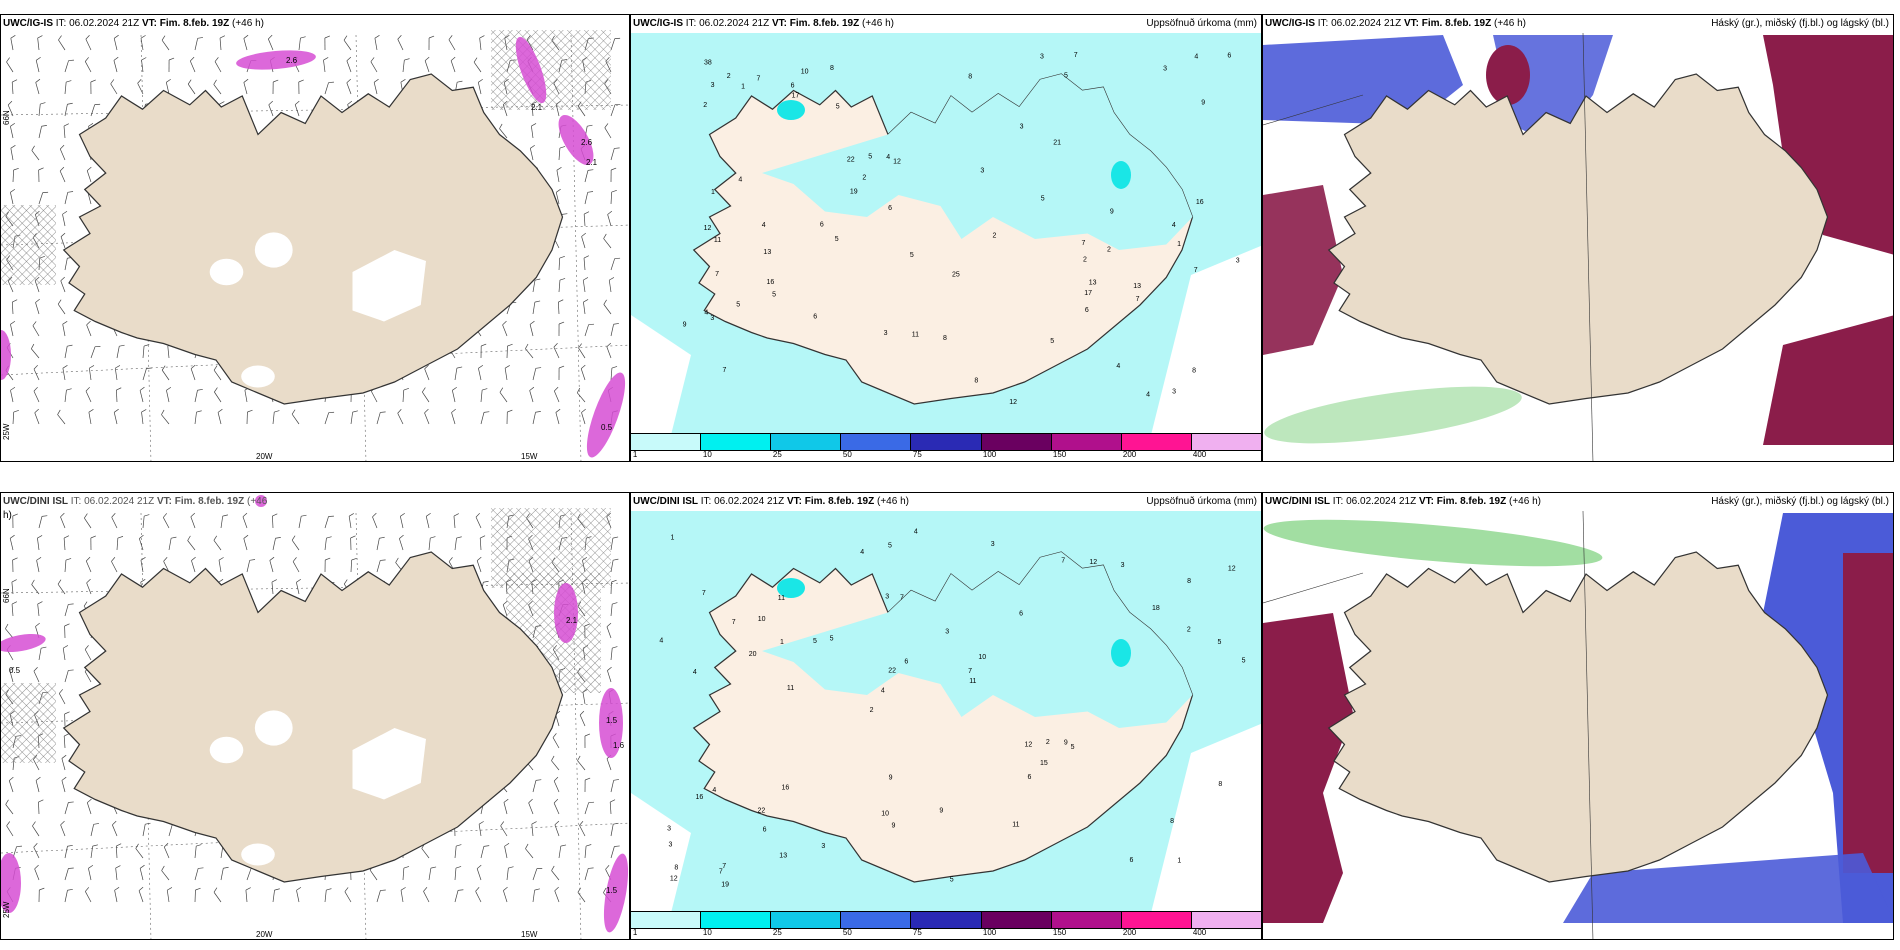 This screenshot has width=1900, height=950. Describe the element at coordinates (1179, 860) in the screenshot. I see `precip-value-label: 1` at that location.